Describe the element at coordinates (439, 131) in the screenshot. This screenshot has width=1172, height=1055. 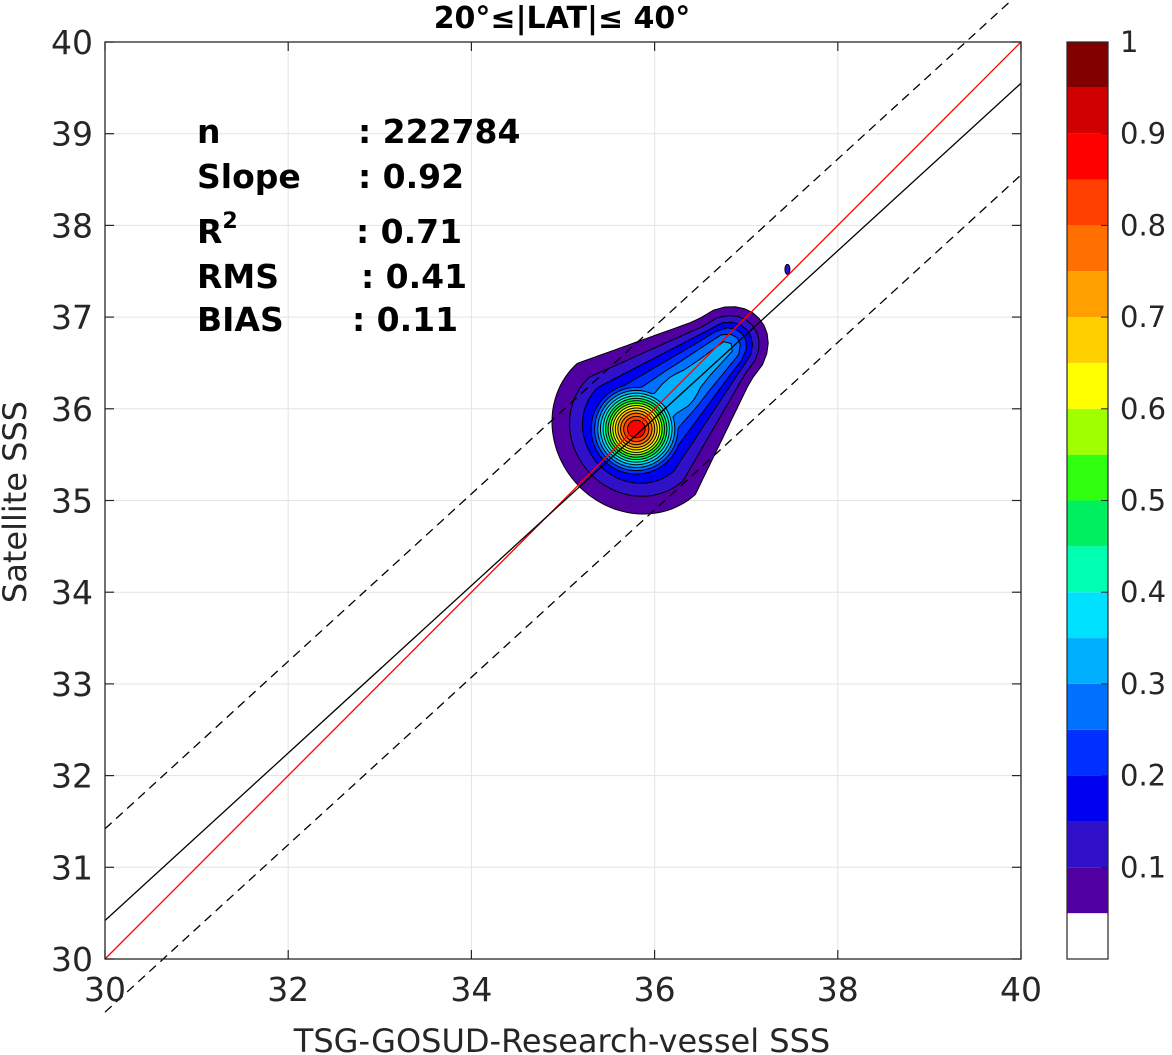
I see `stat-value: : 222784` at that location.